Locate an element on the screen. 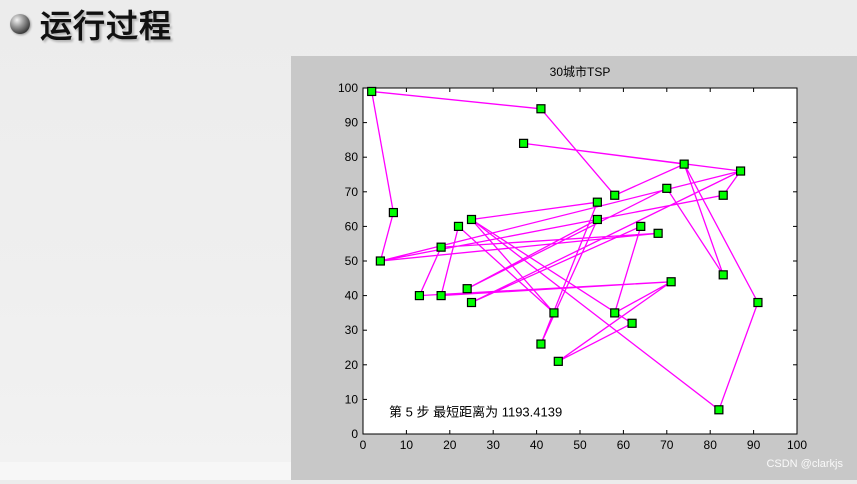 Image resolution: width=857 pixels, height=484 pixels. y-tick-label: 0 is located at coordinates (354, 434).